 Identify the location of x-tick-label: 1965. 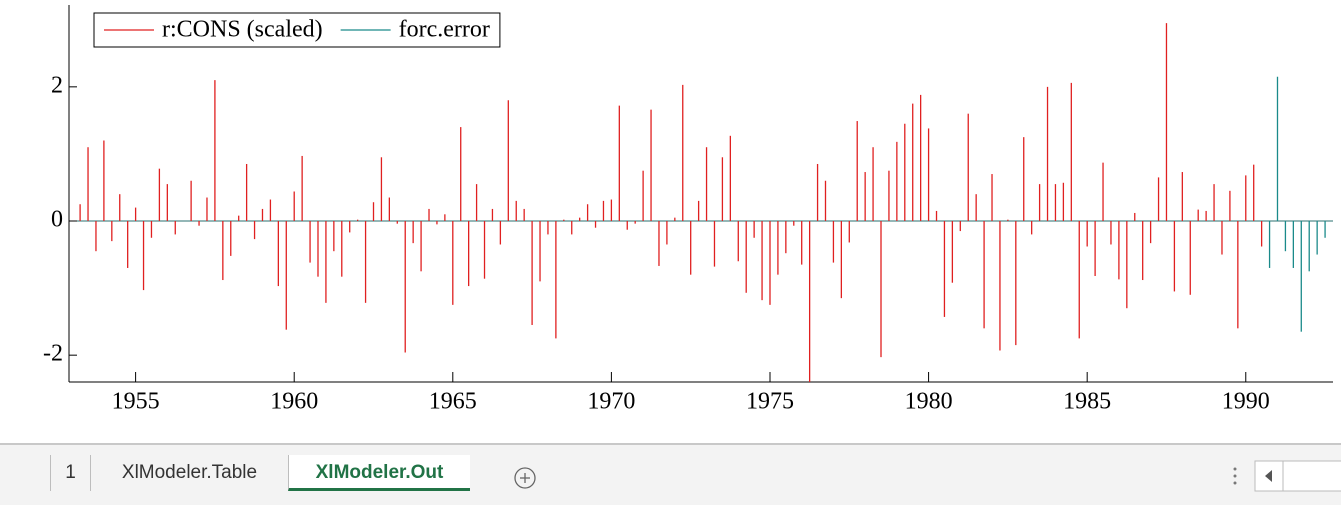
(453, 402).